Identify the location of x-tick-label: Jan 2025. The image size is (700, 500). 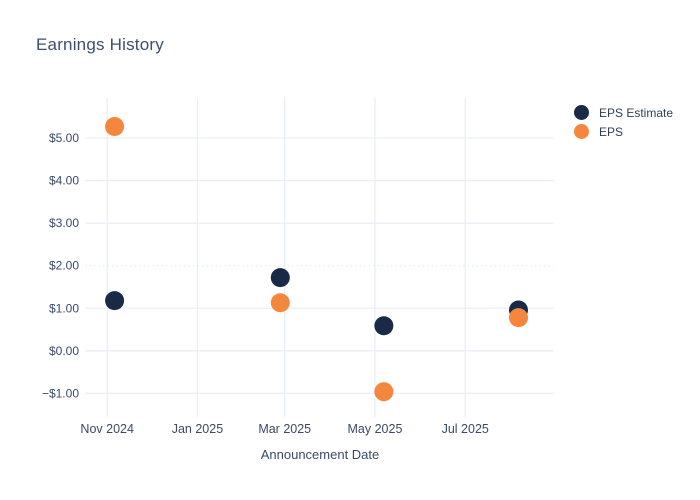
(197, 429).